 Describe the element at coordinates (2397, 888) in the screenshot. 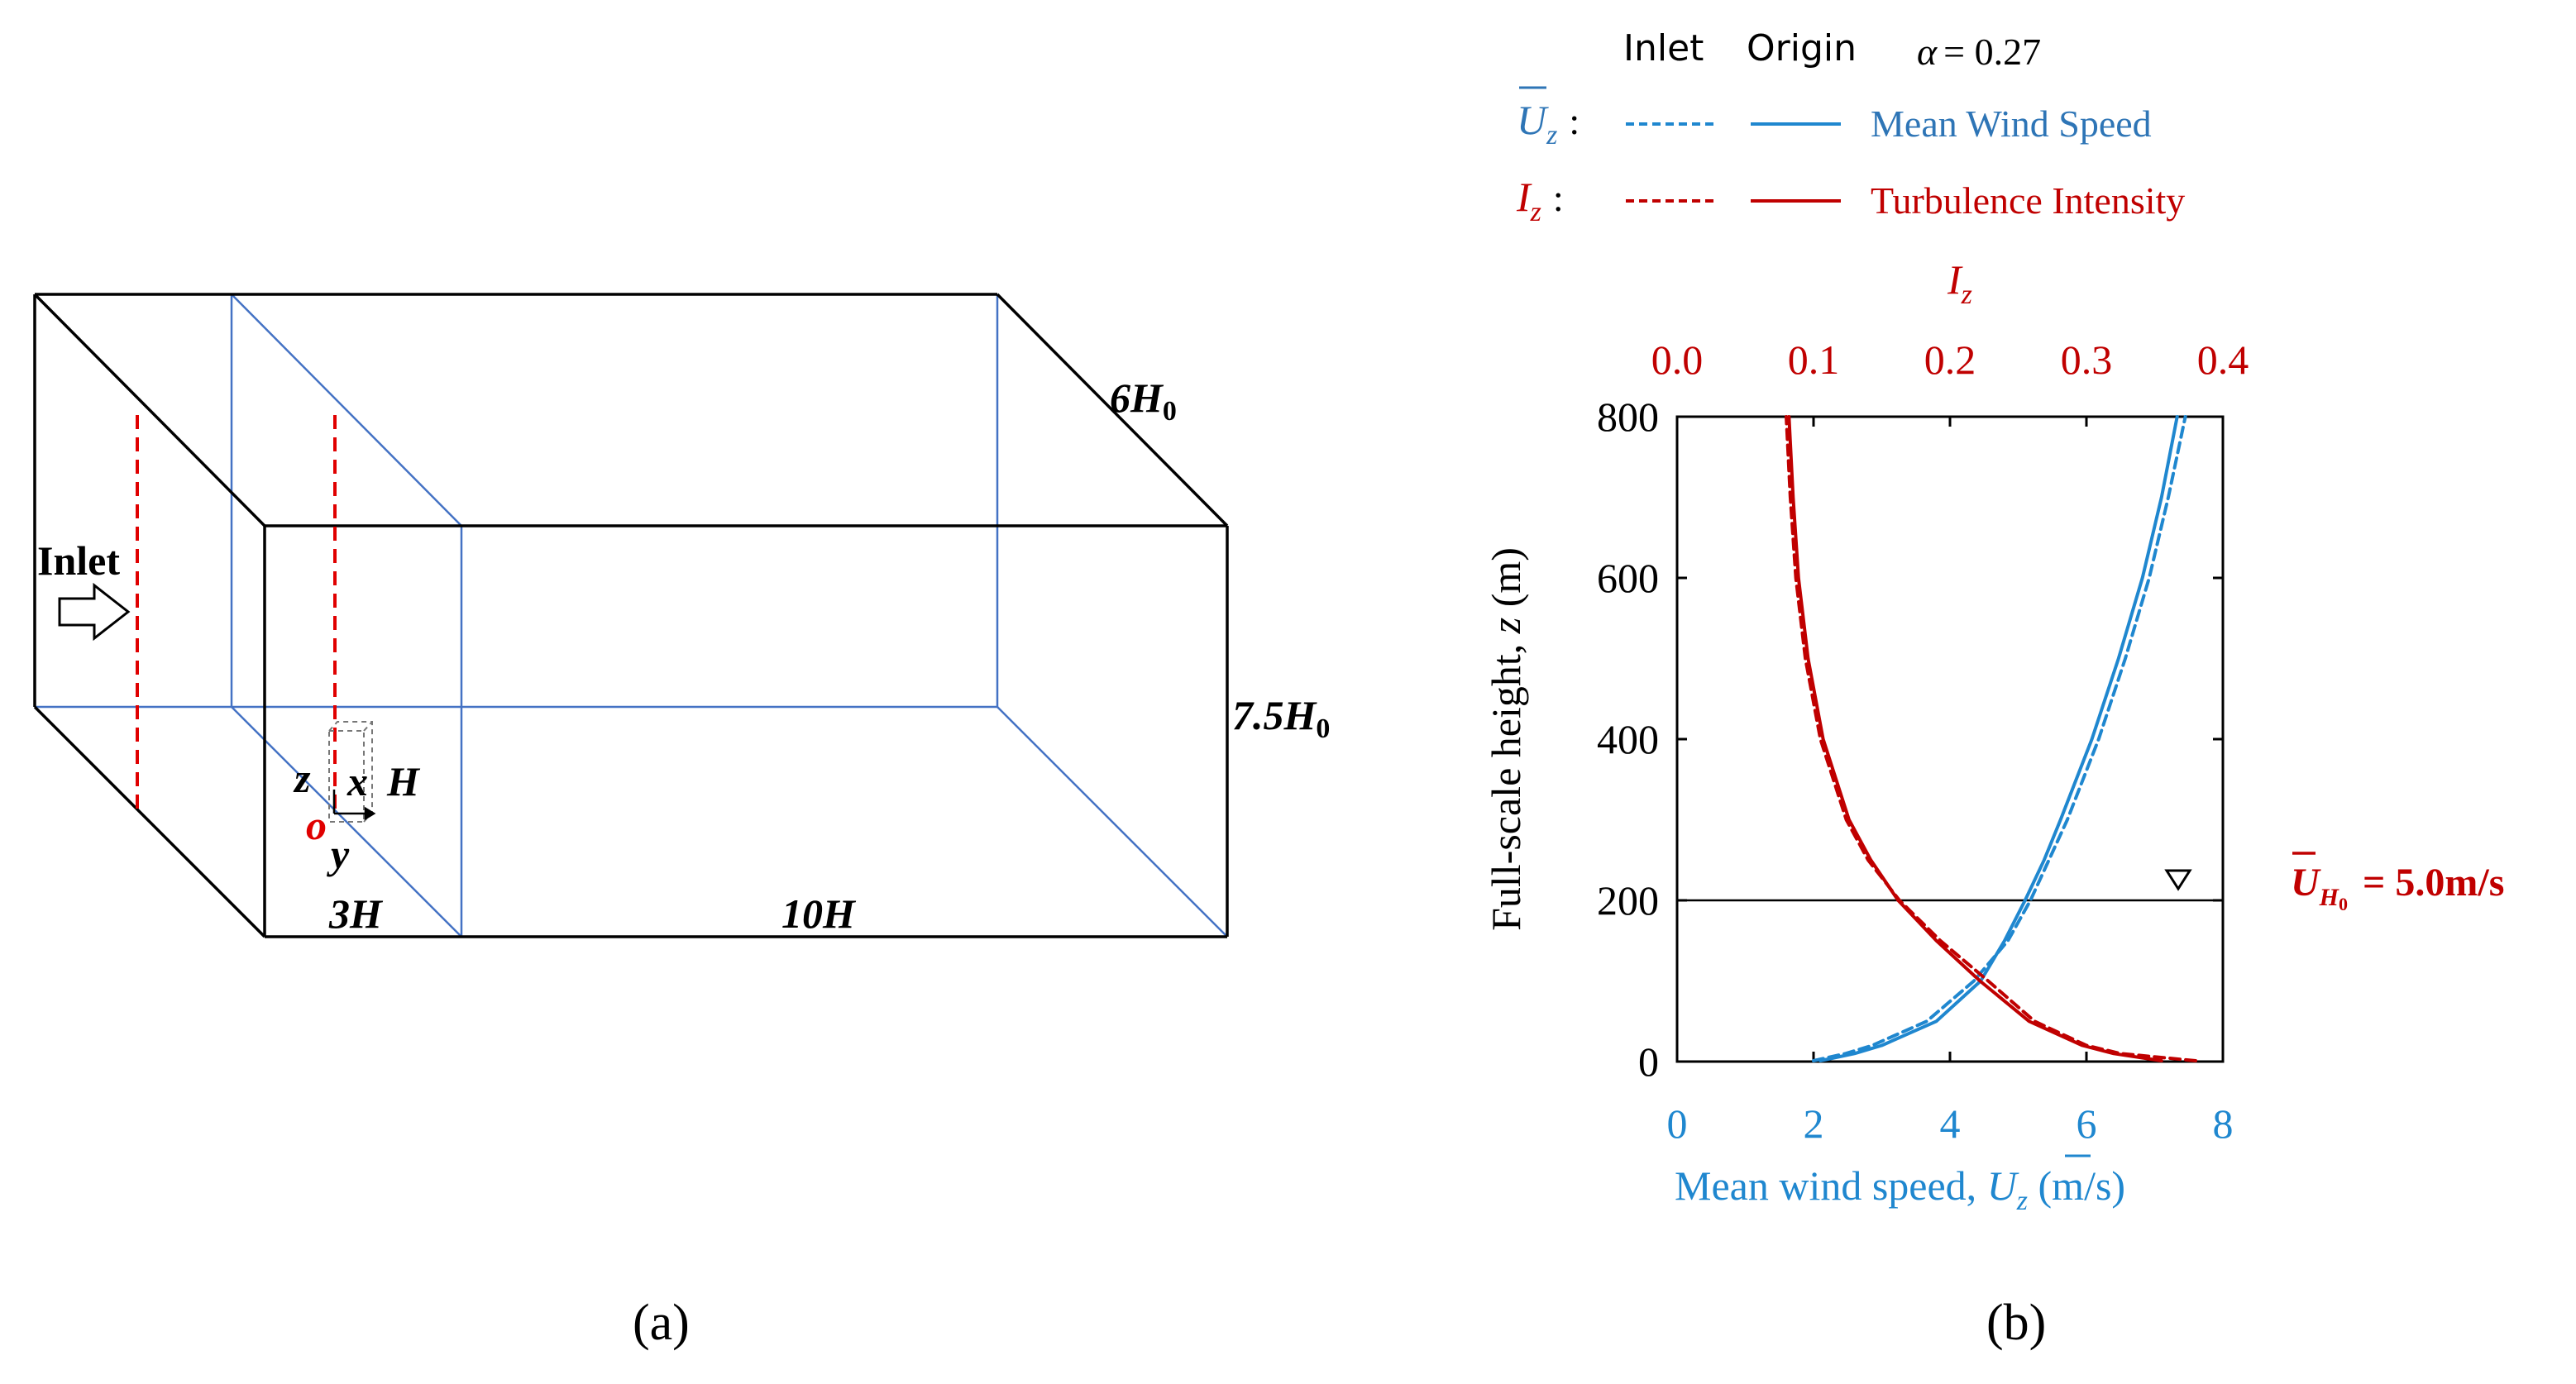

I see `reference-speed-label: UH0 = 5.0m/s` at that location.